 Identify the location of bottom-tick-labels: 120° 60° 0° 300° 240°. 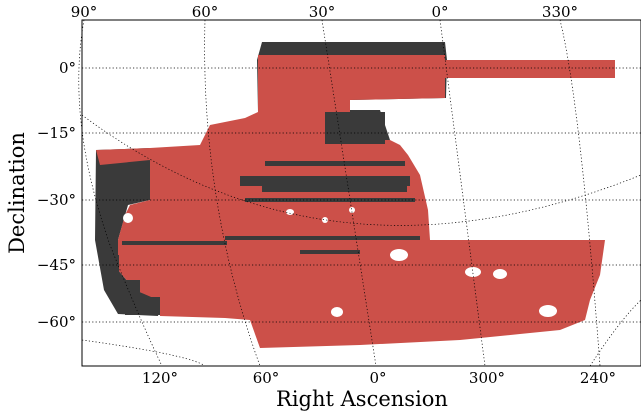
(379, 378).